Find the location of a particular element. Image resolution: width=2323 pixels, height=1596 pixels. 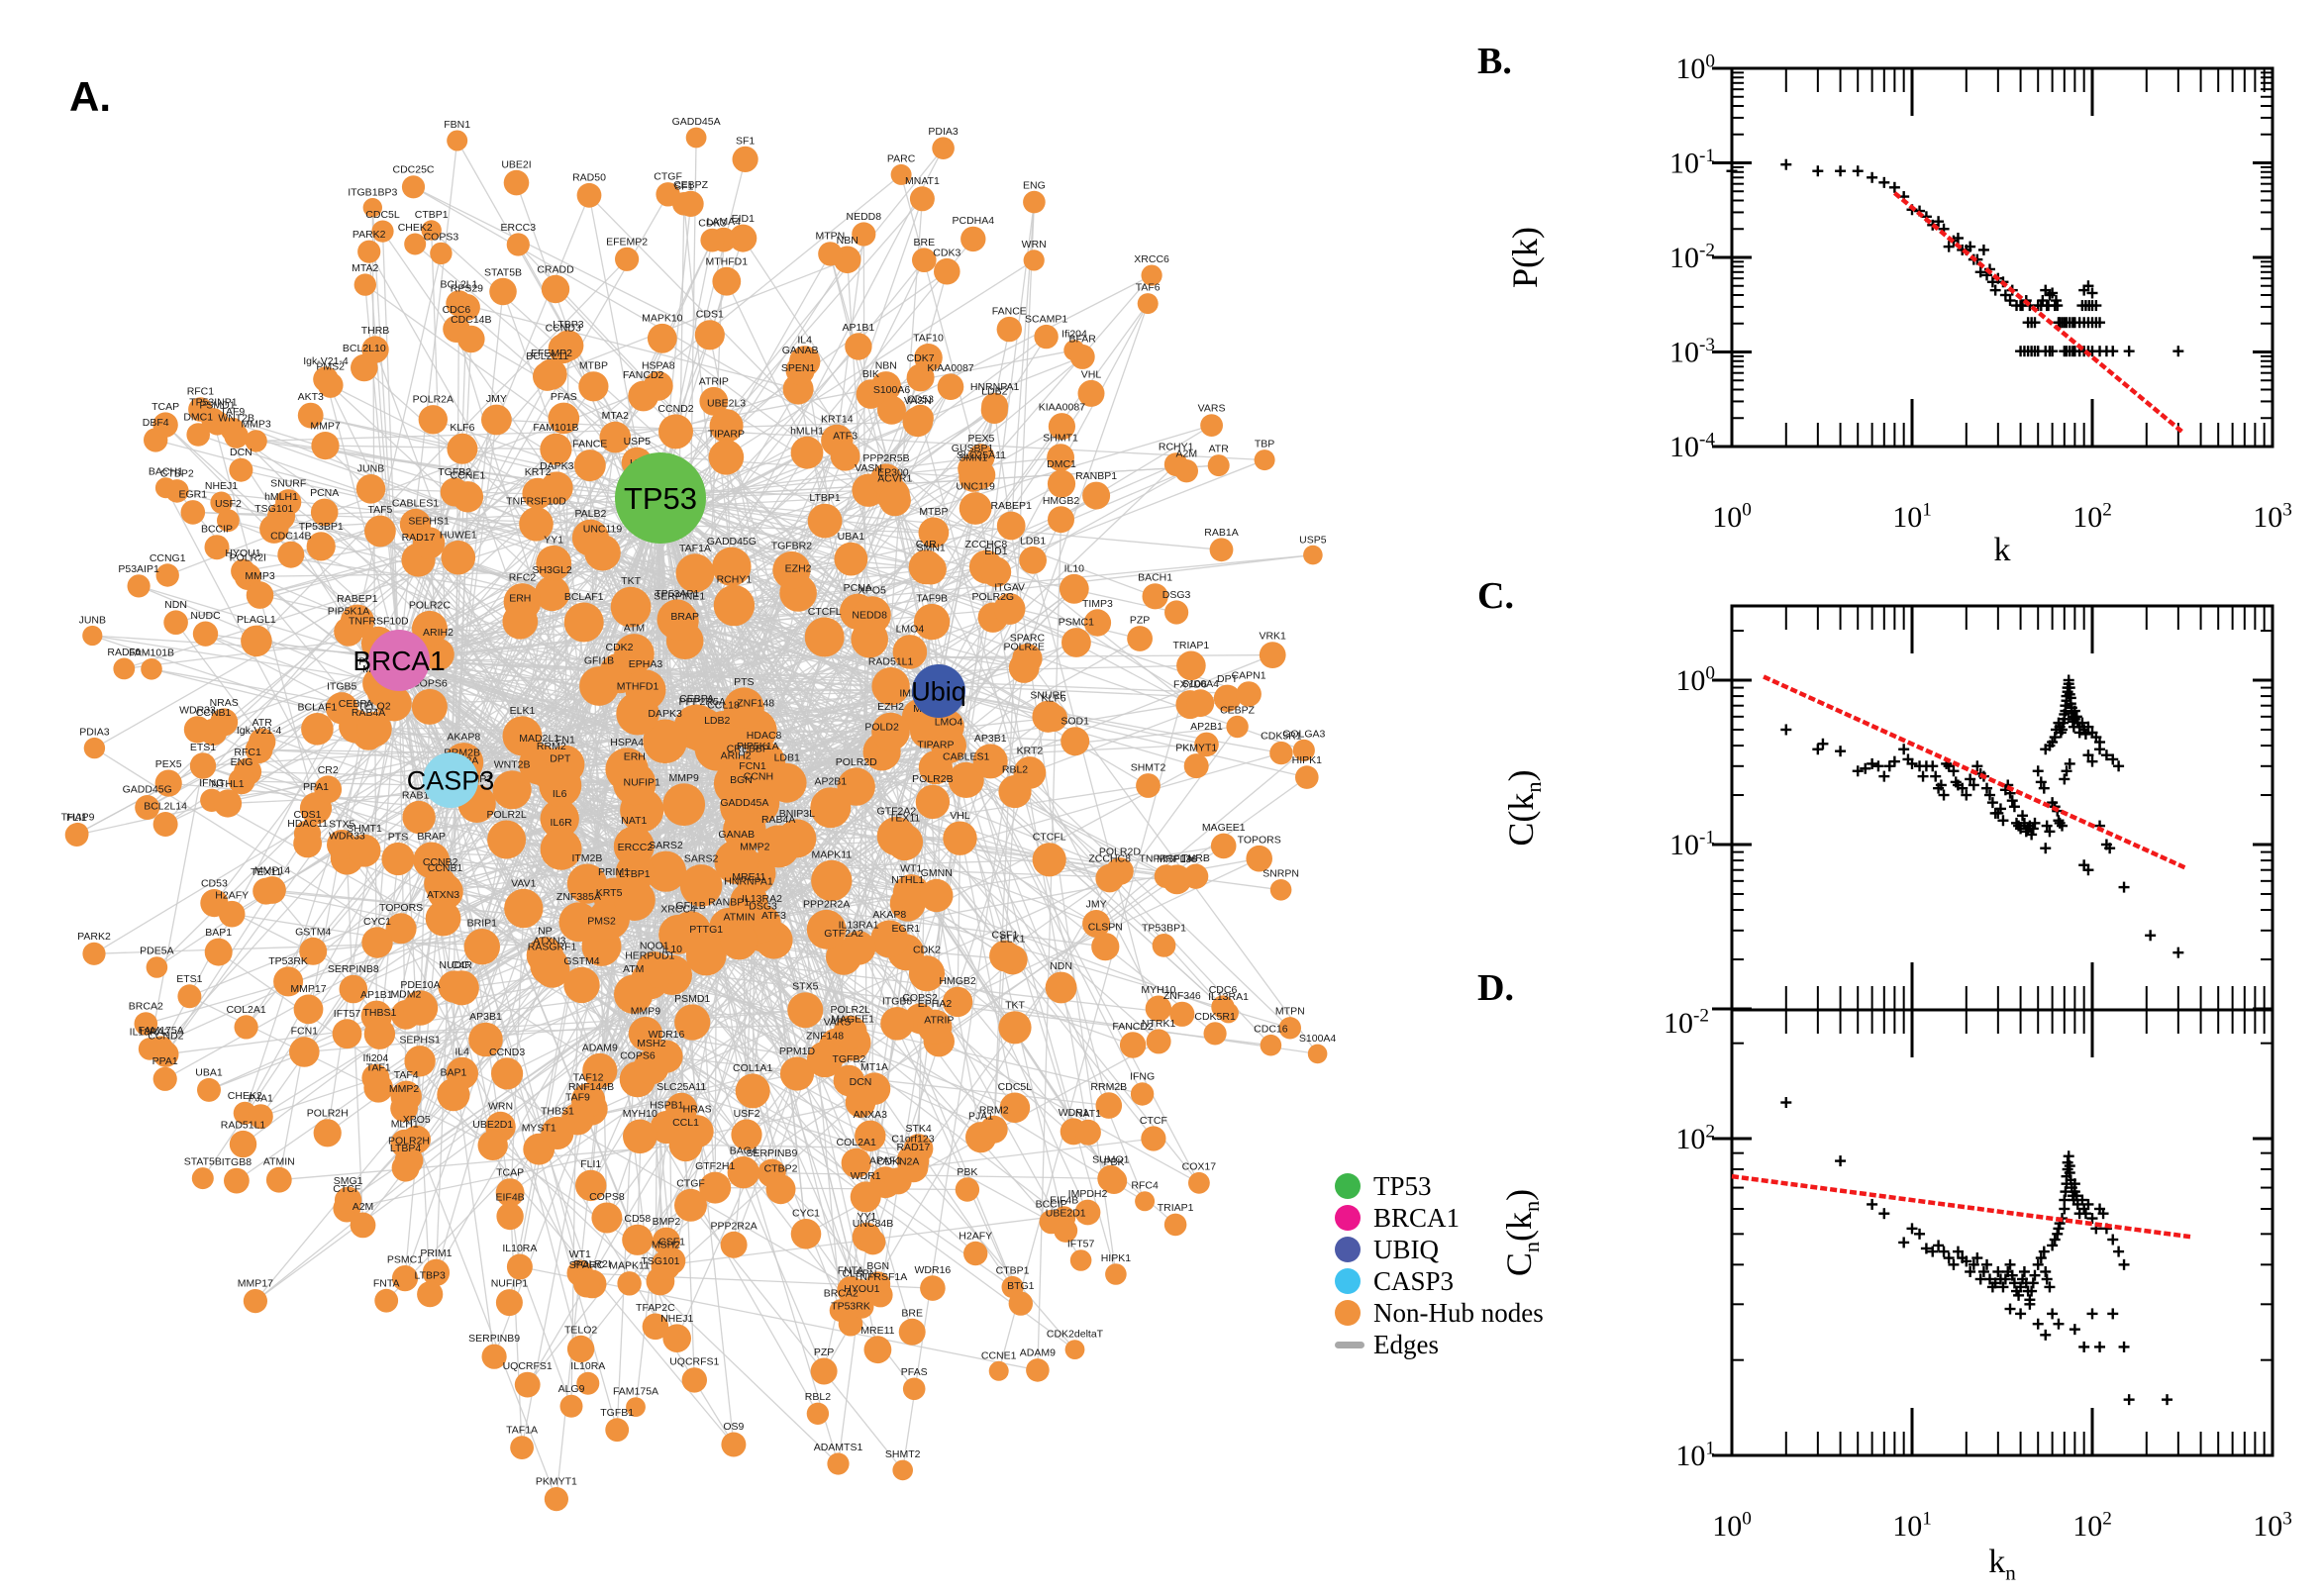

network-node-label: SNURF is located at coordinates (288, 484).